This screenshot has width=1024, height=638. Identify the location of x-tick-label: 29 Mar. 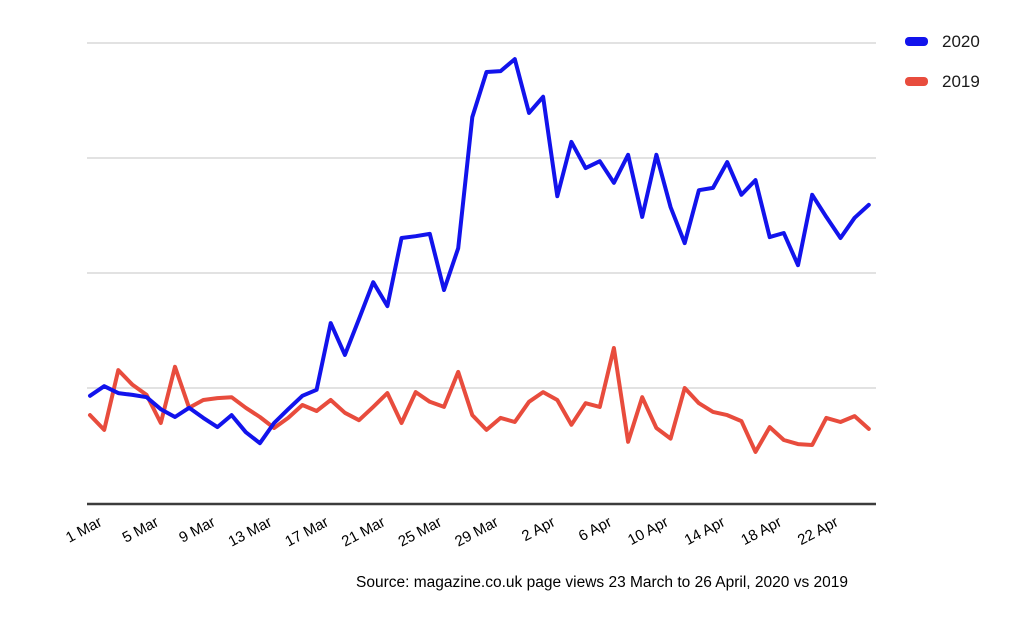
(476, 532).